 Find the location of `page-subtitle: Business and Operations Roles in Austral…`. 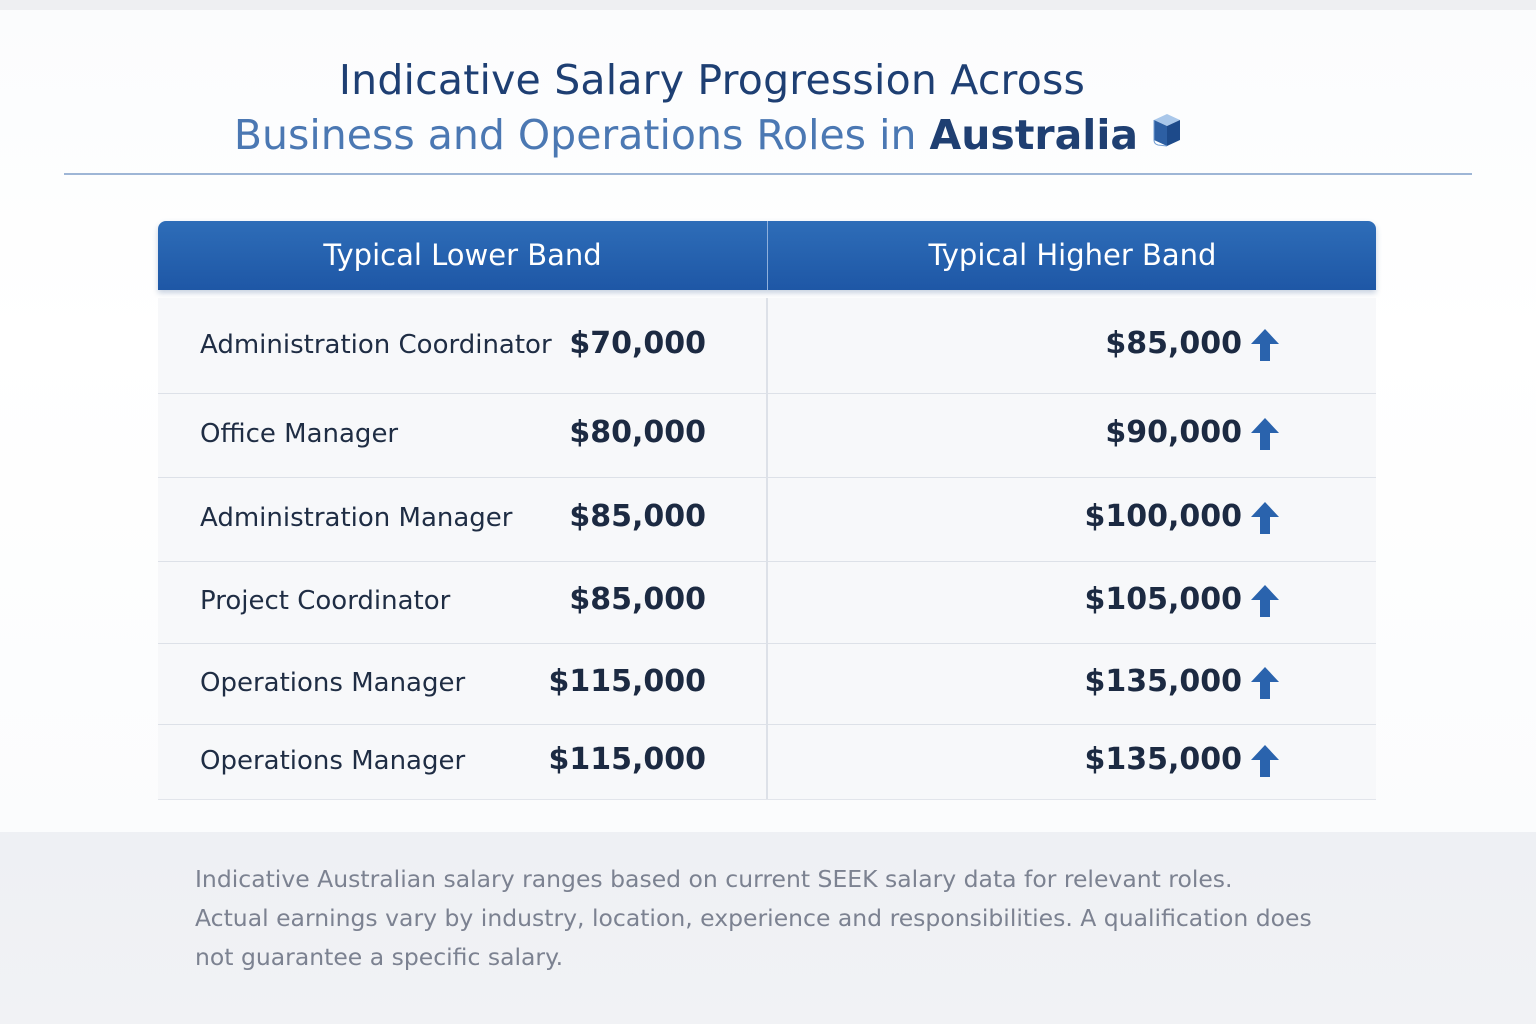

page-subtitle: Business and Operations Roles in Austral… is located at coordinates (708, 135).